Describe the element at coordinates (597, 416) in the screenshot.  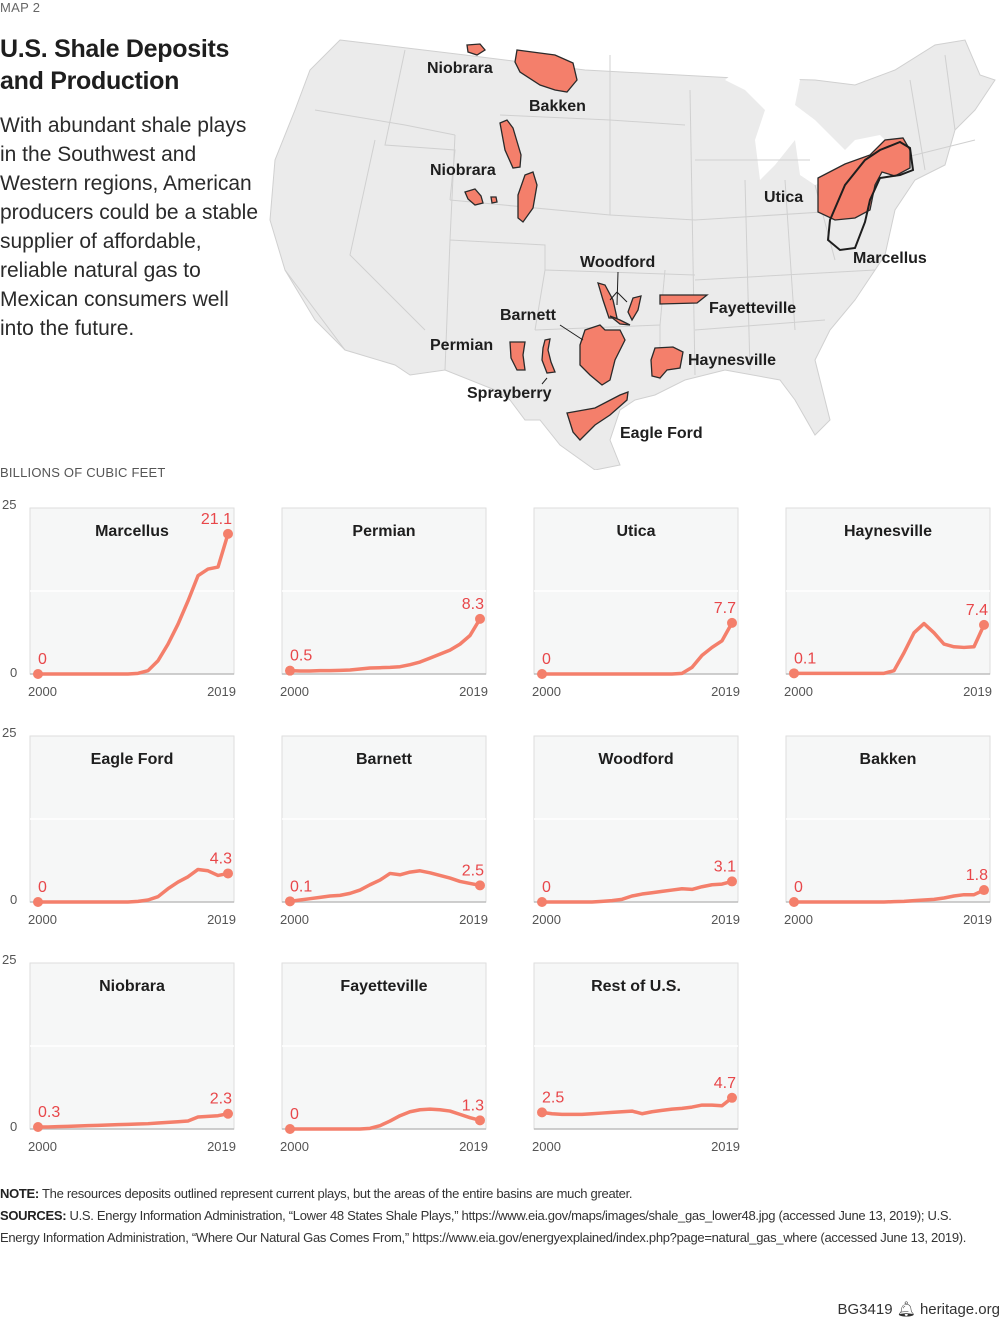
I see `play-eagle-ford` at that location.